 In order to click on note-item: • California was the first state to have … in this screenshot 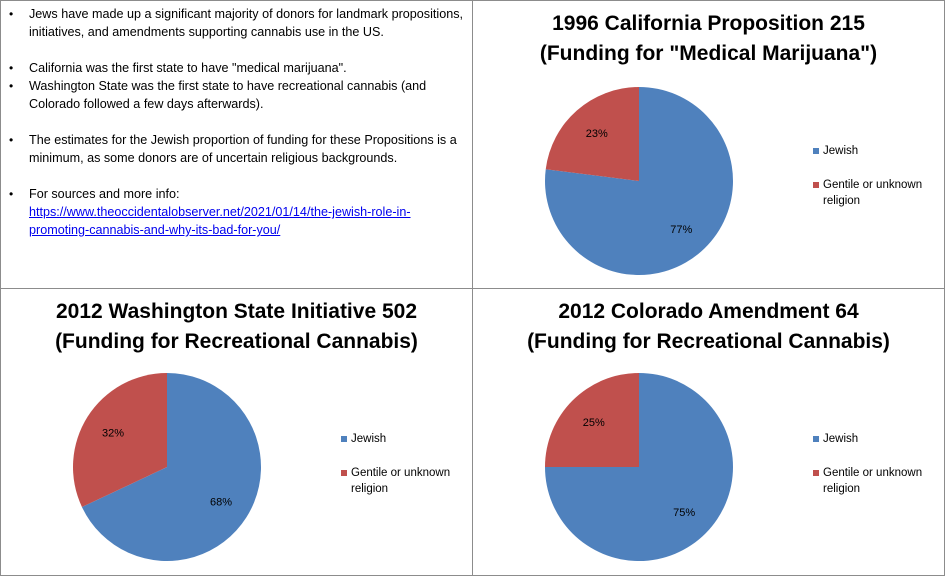, I will do `click(236, 68)`.